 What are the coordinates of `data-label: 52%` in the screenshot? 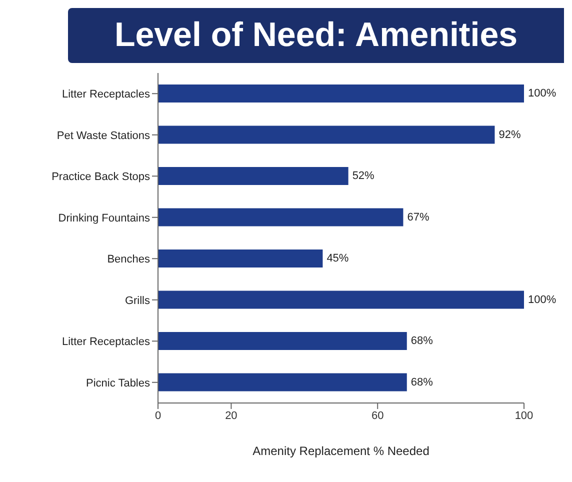 It's located at (363, 176).